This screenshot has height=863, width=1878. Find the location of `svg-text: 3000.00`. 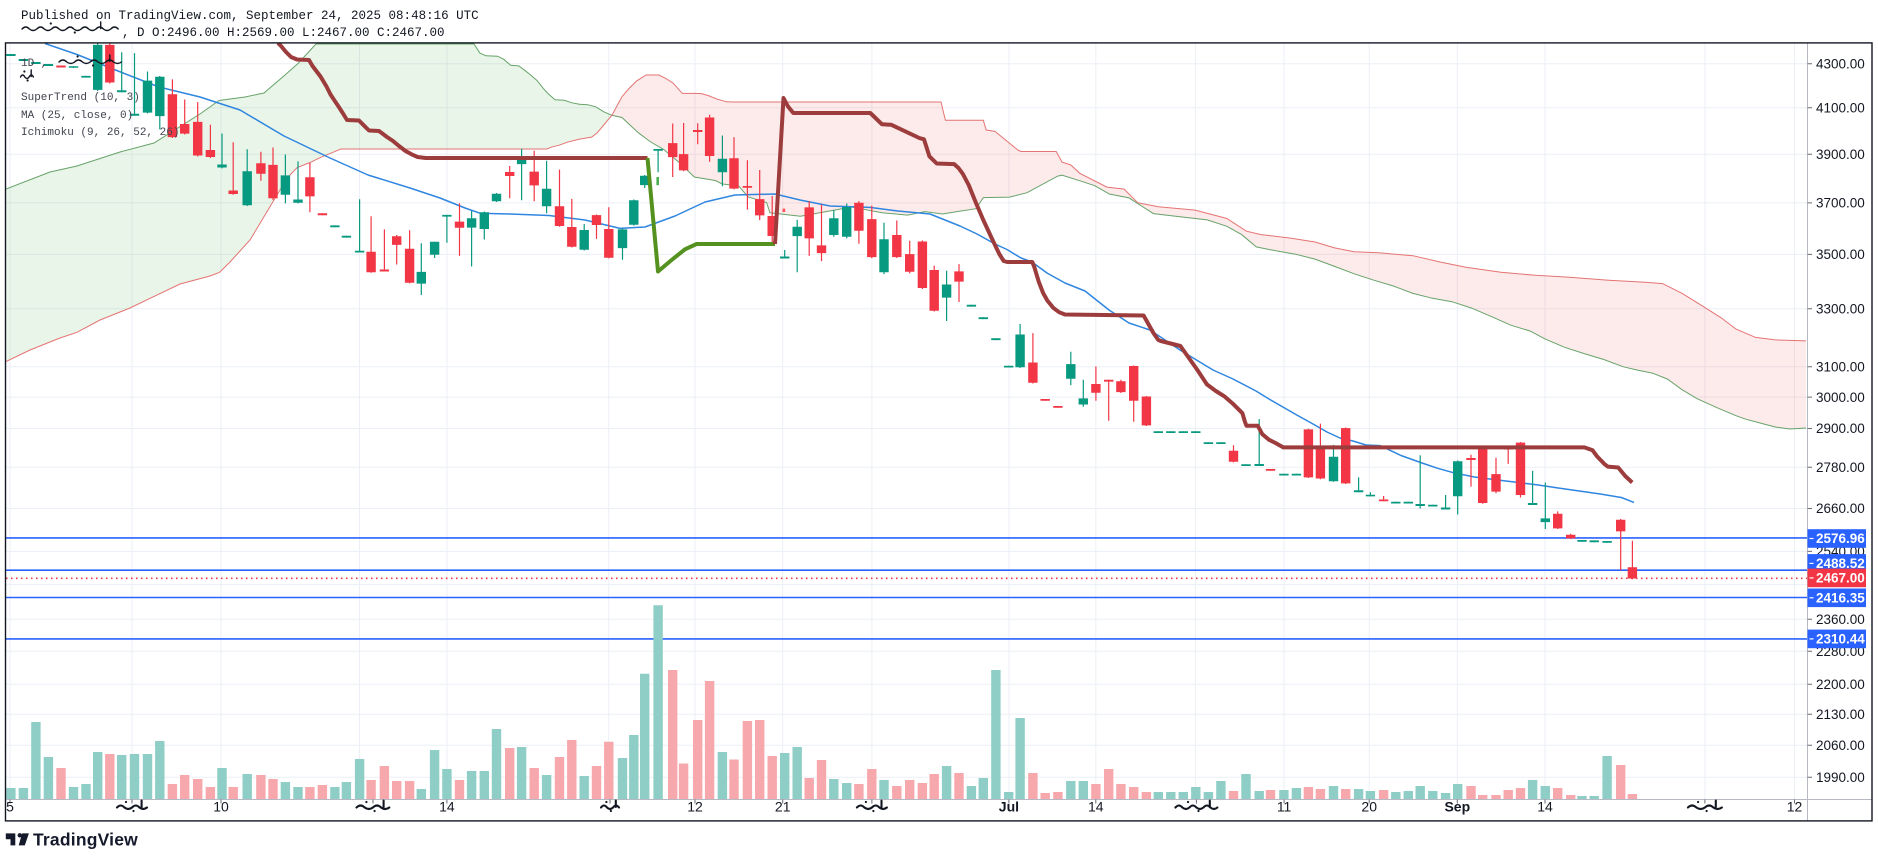

svg-text: 3000.00 is located at coordinates (1840, 397).